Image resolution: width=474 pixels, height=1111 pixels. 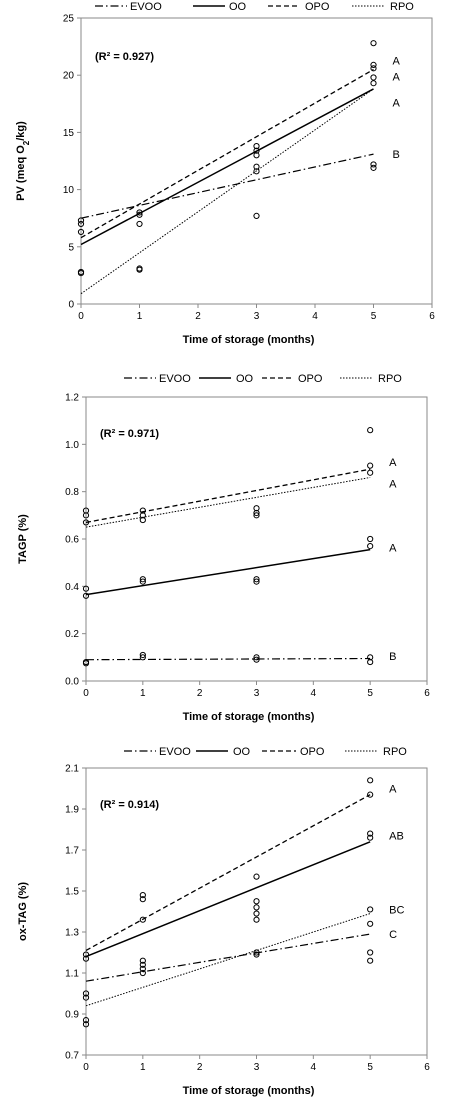 What do you see at coordinates (427, 693) in the screenshot?
I see `x-tick-label: 6` at bounding box center [427, 693].